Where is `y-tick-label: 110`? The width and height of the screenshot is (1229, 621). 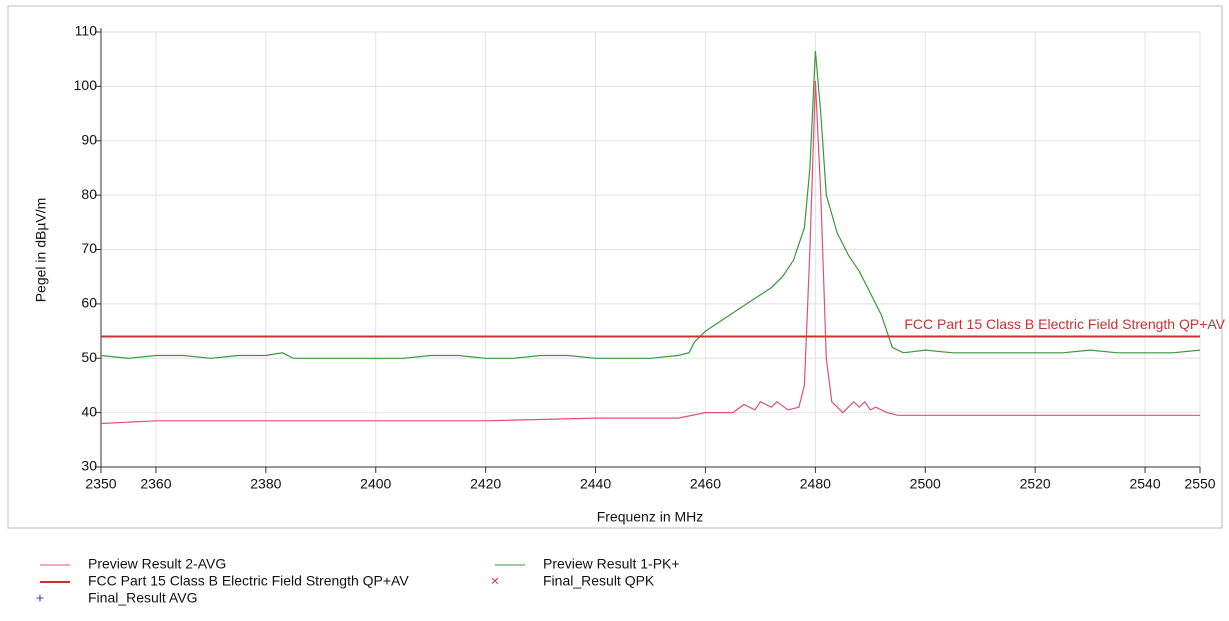 y-tick-label: 110 is located at coordinates (86, 31).